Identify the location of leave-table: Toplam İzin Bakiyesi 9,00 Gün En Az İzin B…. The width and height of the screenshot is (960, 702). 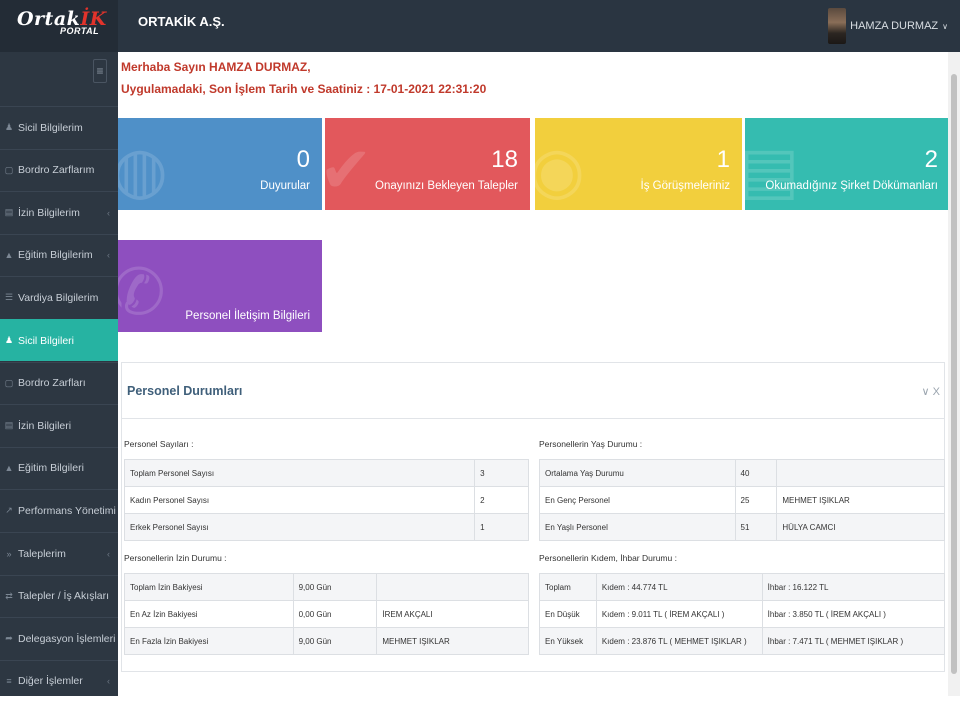
(326, 614).